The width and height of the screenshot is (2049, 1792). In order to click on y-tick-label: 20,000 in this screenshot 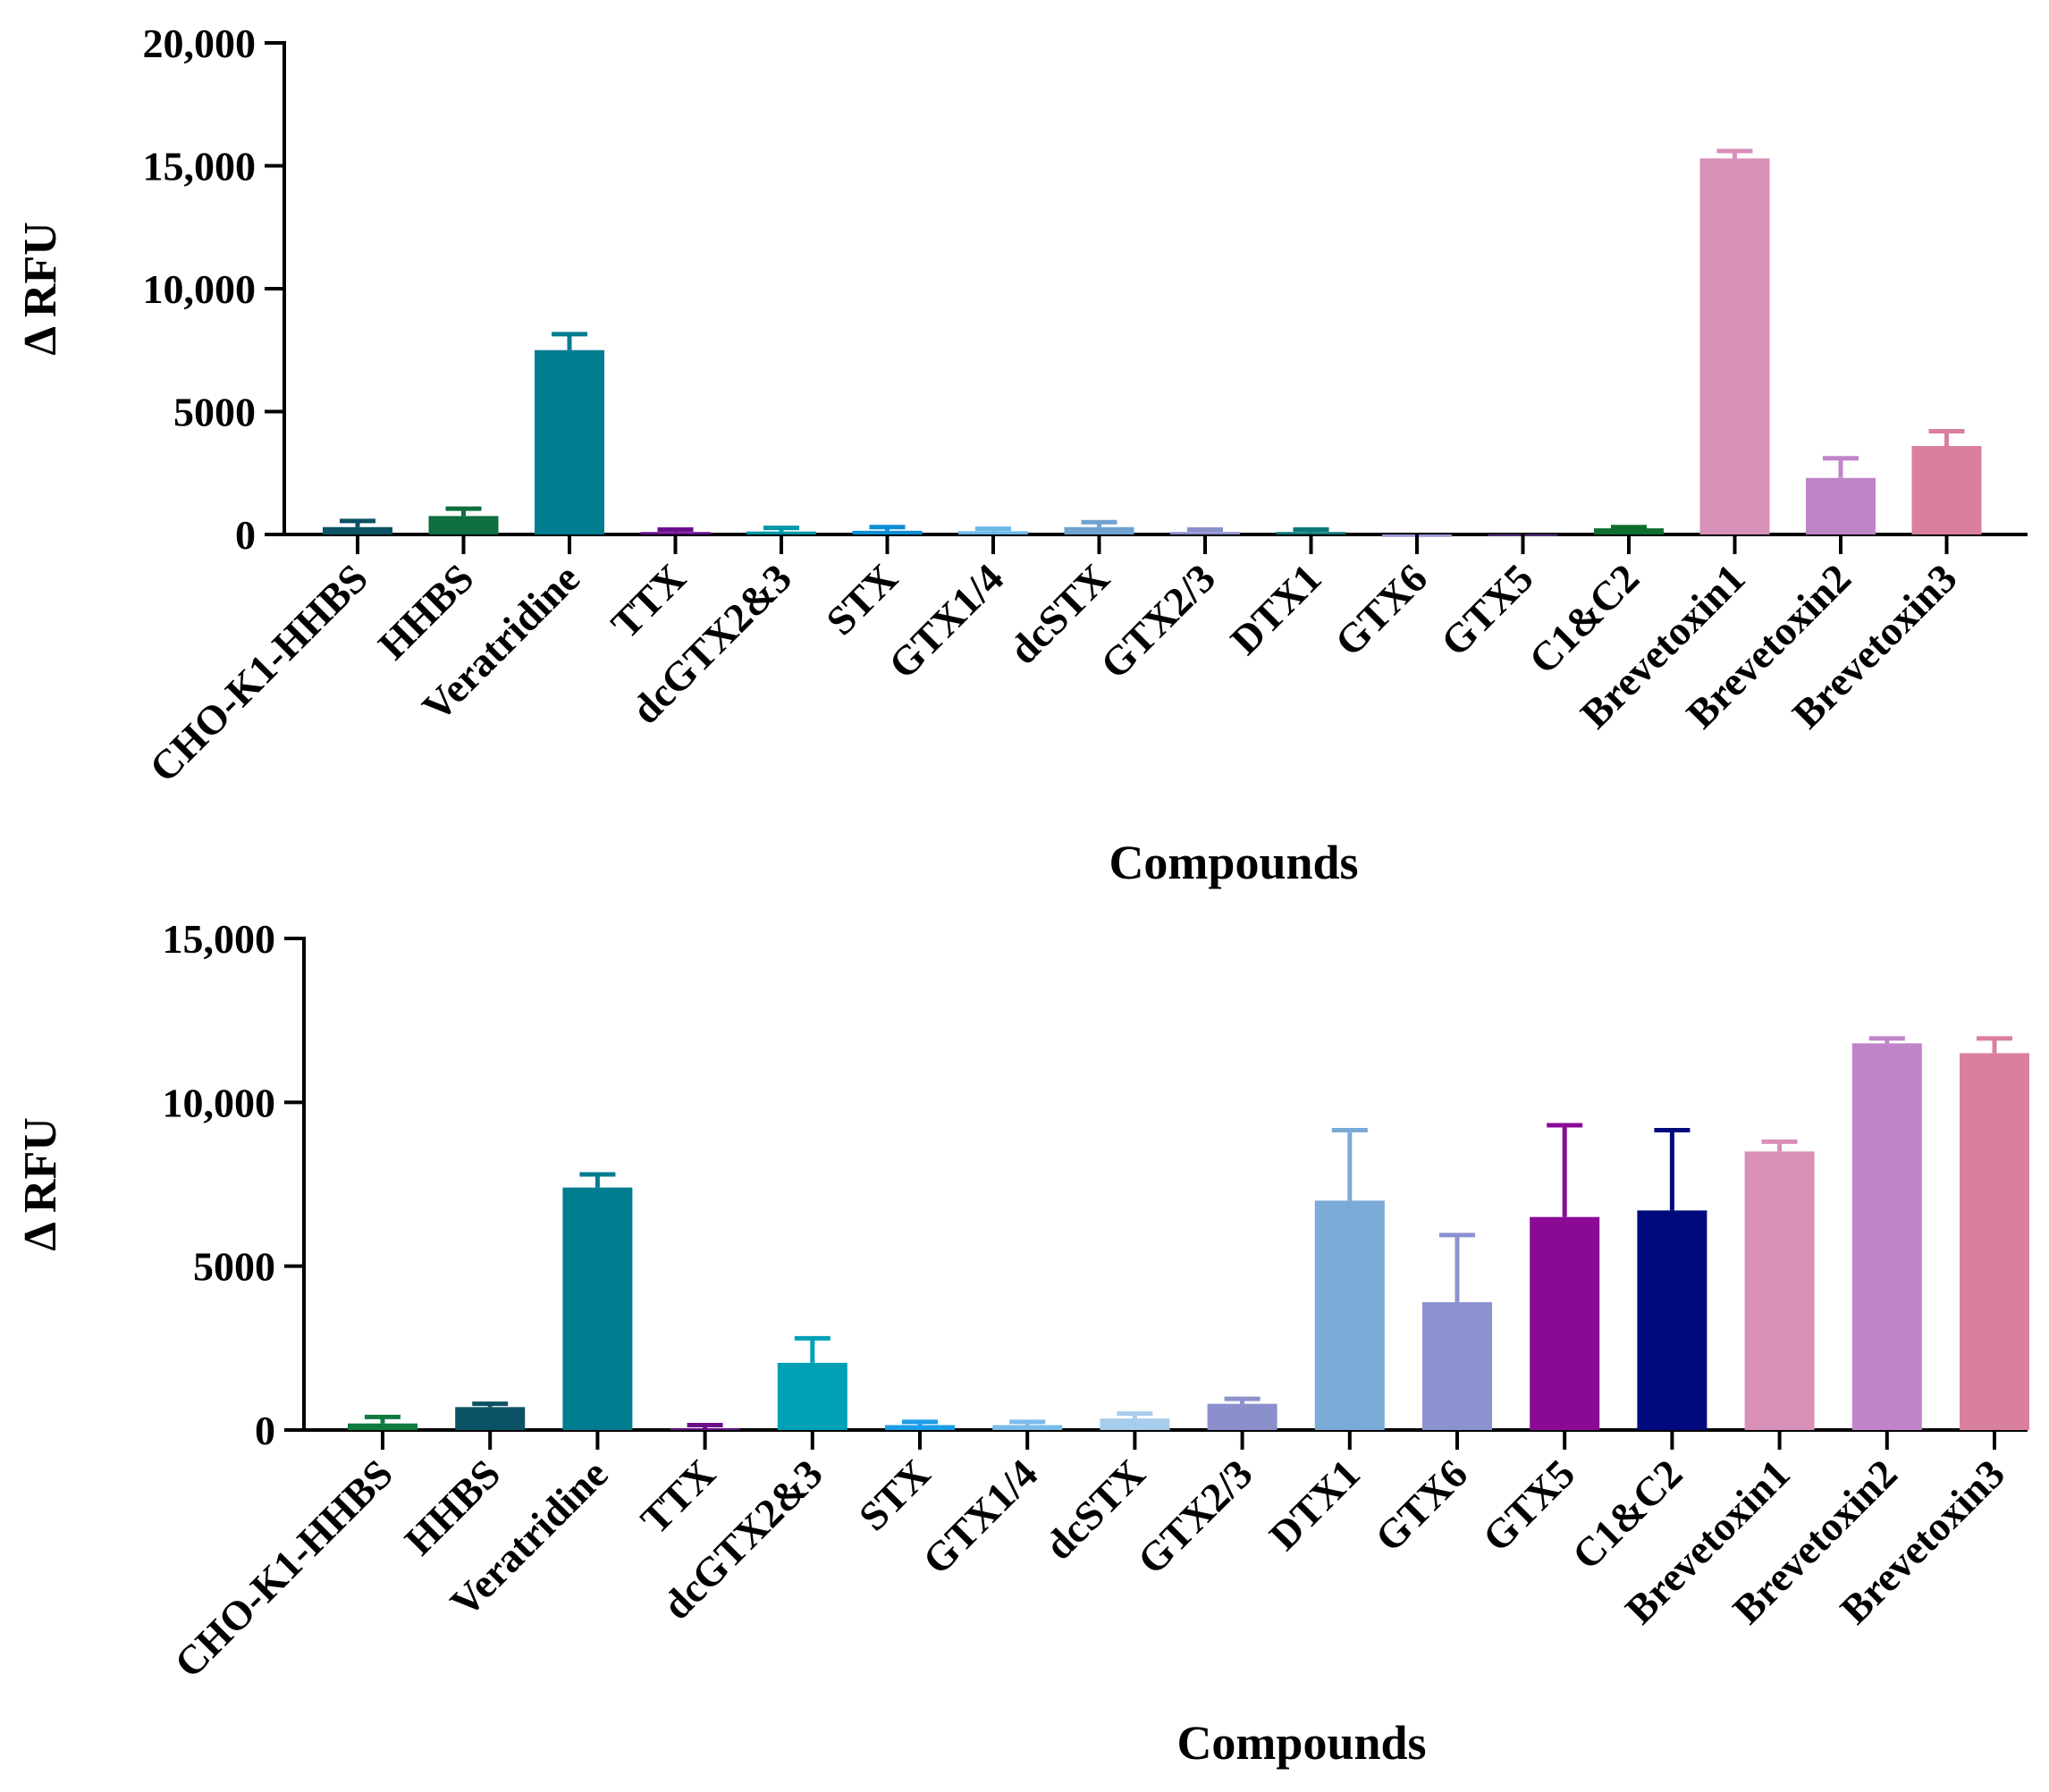, I will do `click(200, 44)`.